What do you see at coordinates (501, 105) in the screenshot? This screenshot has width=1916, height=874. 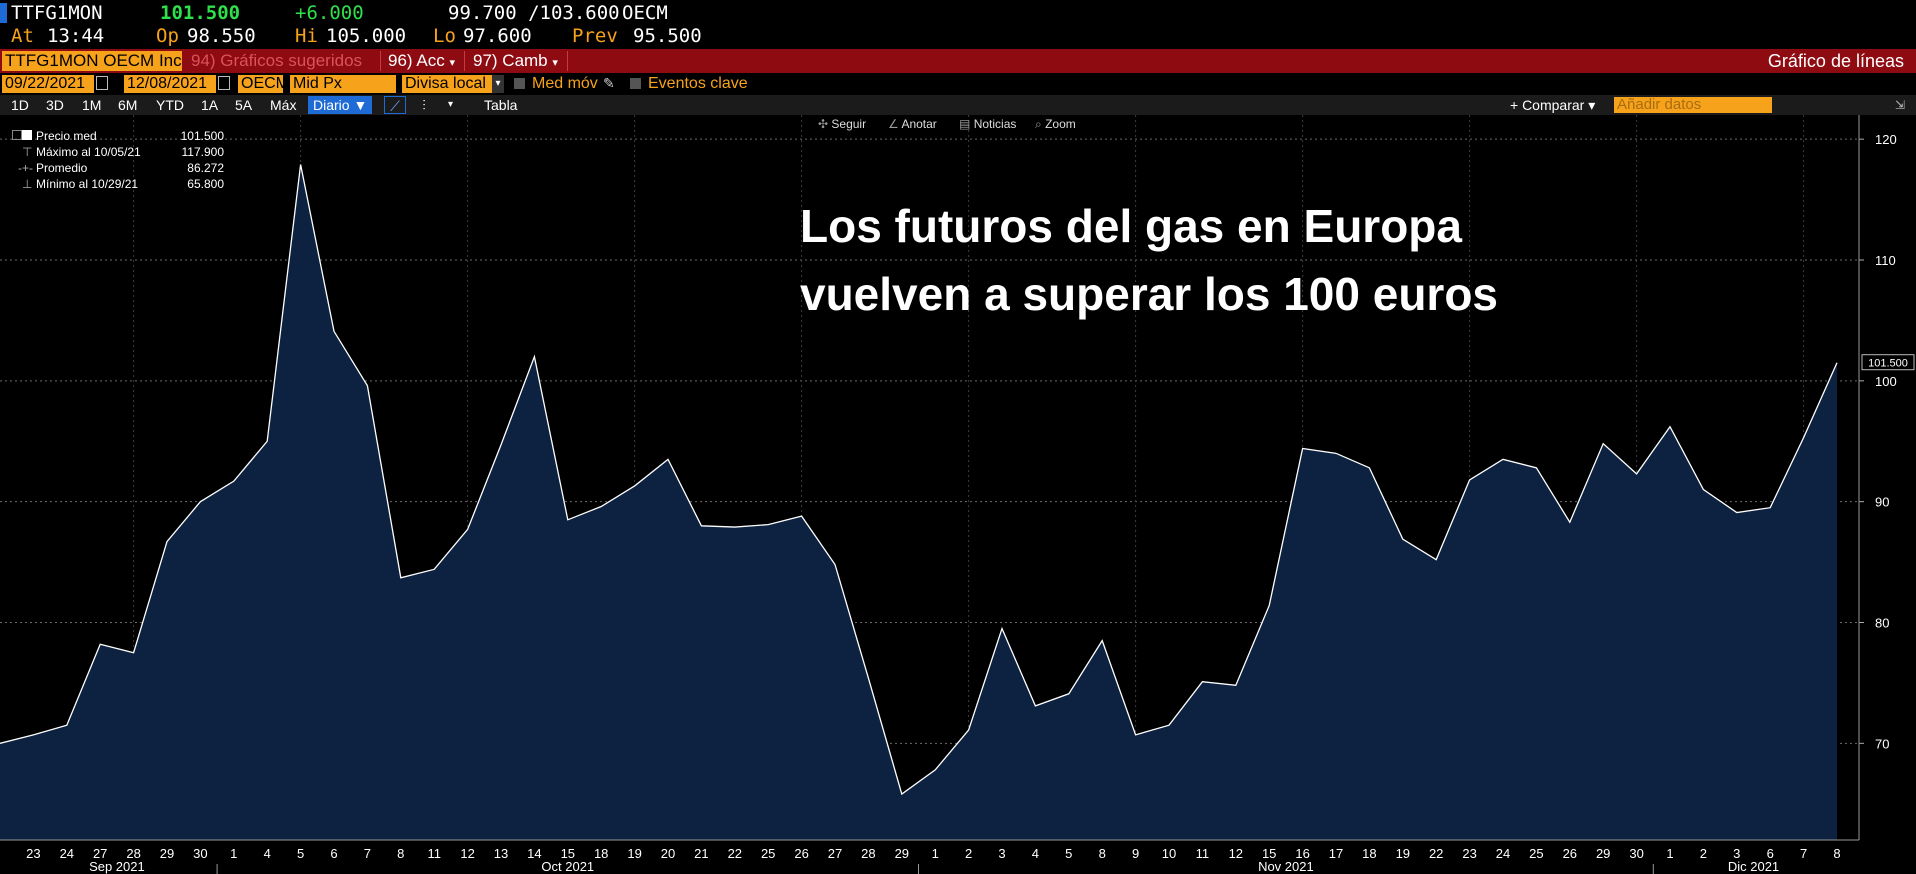 I see `table-button: Tabla` at bounding box center [501, 105].